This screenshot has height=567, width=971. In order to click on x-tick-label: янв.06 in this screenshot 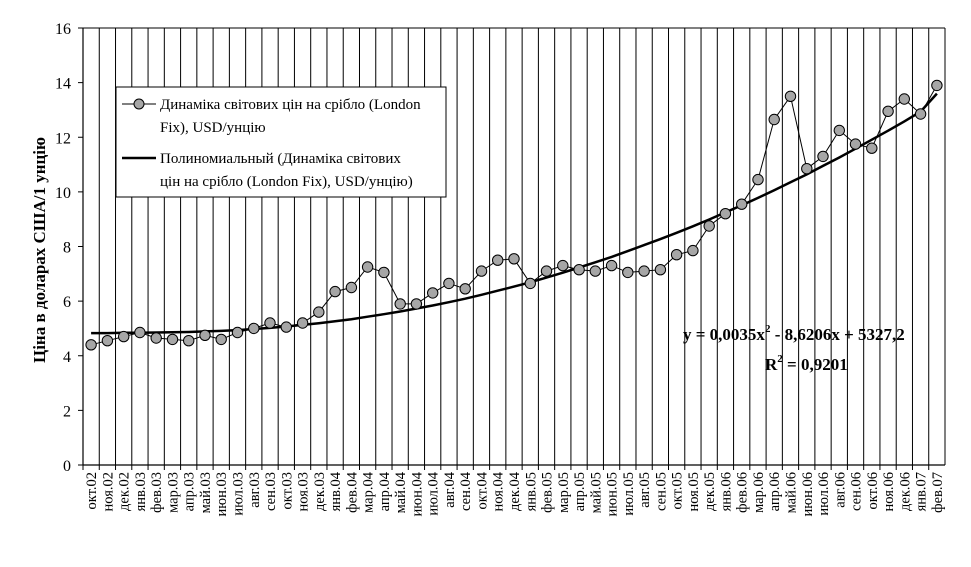, I will do `click(726, 491)`.